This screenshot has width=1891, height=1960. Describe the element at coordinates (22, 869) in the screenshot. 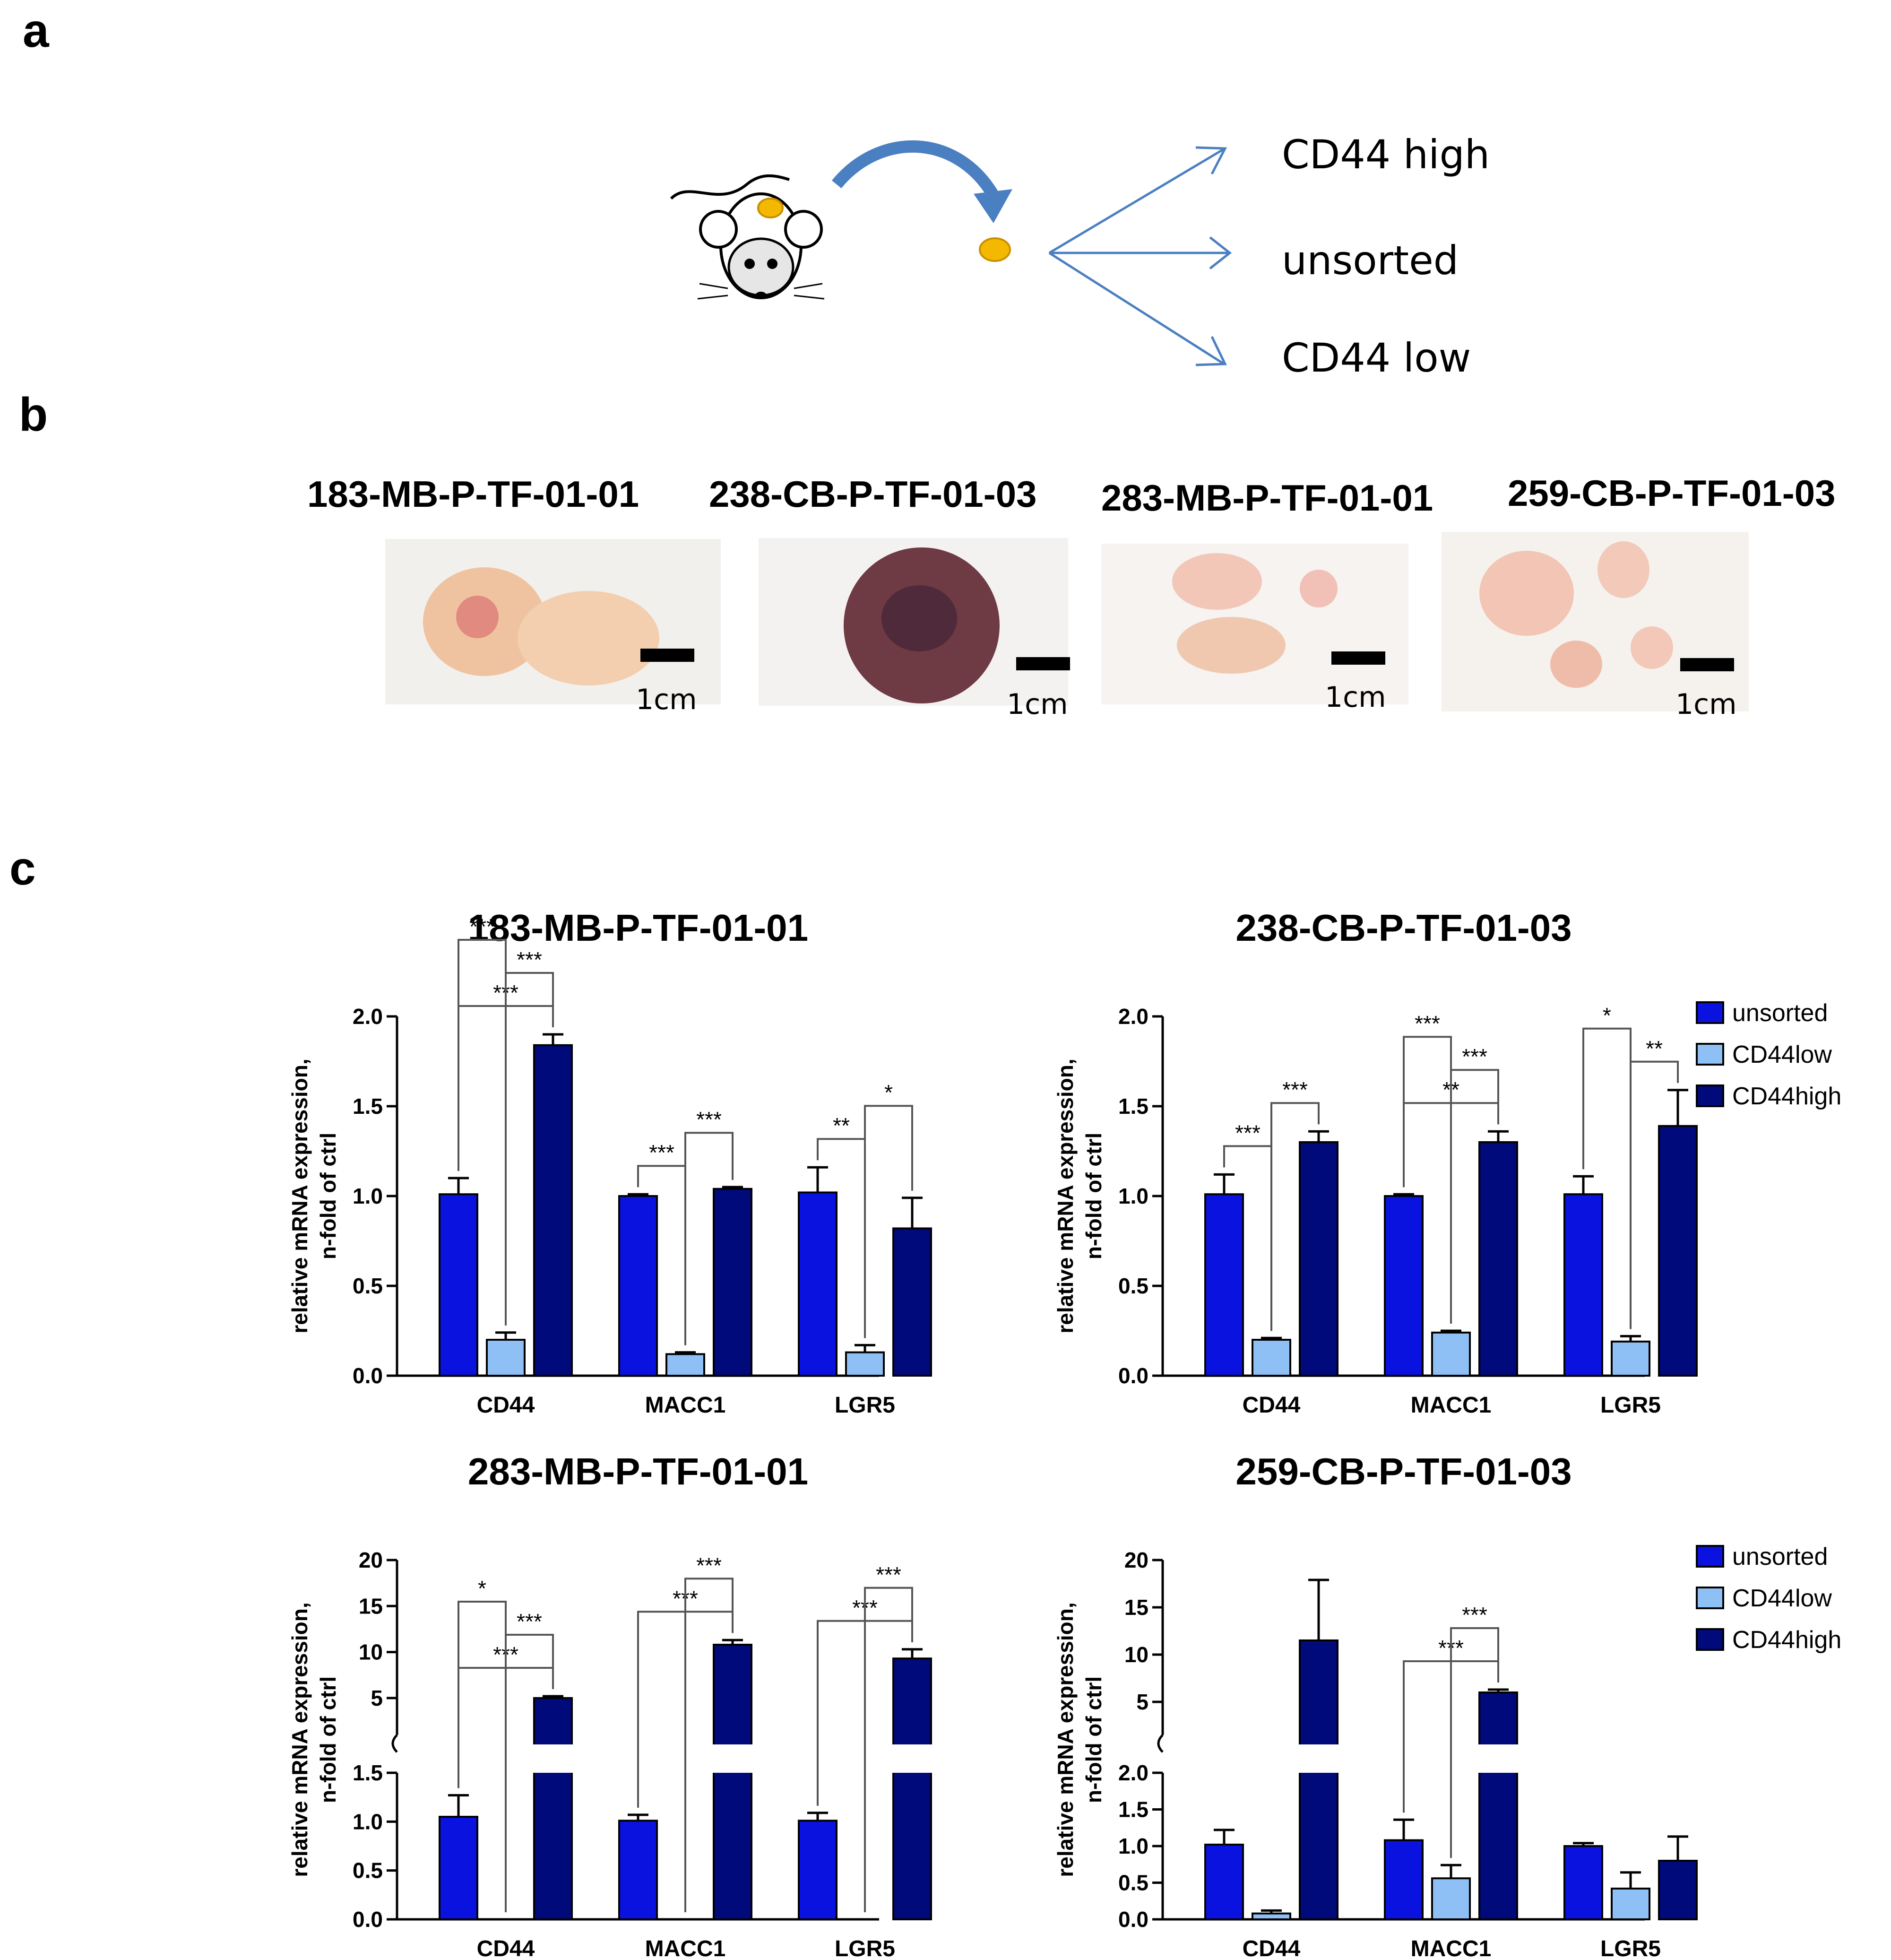

I see `panel-label-c: c` at that location.